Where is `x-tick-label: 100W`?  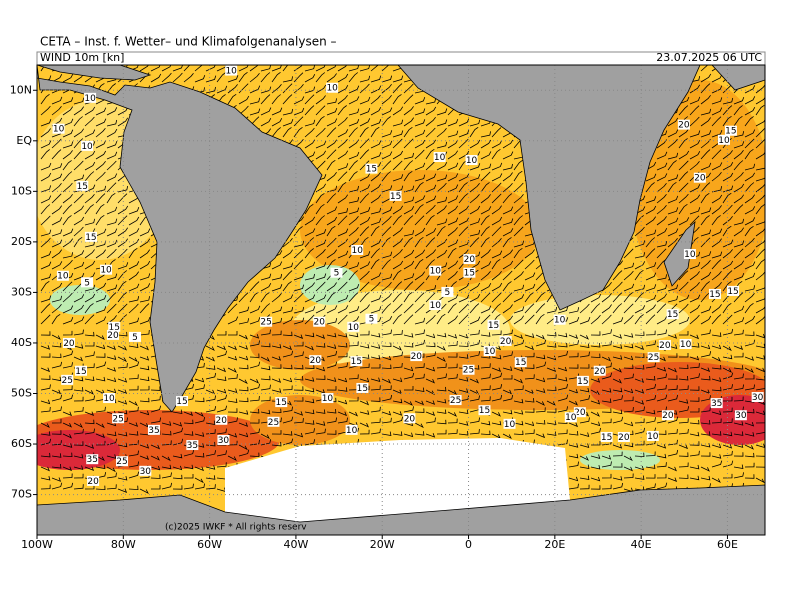
x-tick-label: 100W is located at coordinates (37, 544).